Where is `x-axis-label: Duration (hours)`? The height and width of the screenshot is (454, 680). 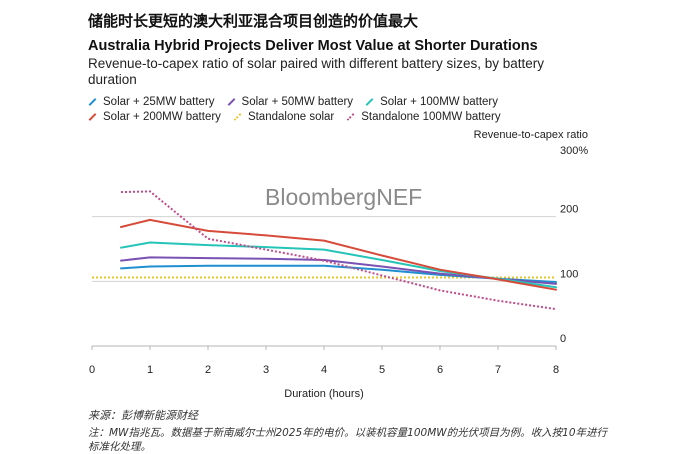 x-axis-label: Duration (hours) is located at coordinates (323, 394).